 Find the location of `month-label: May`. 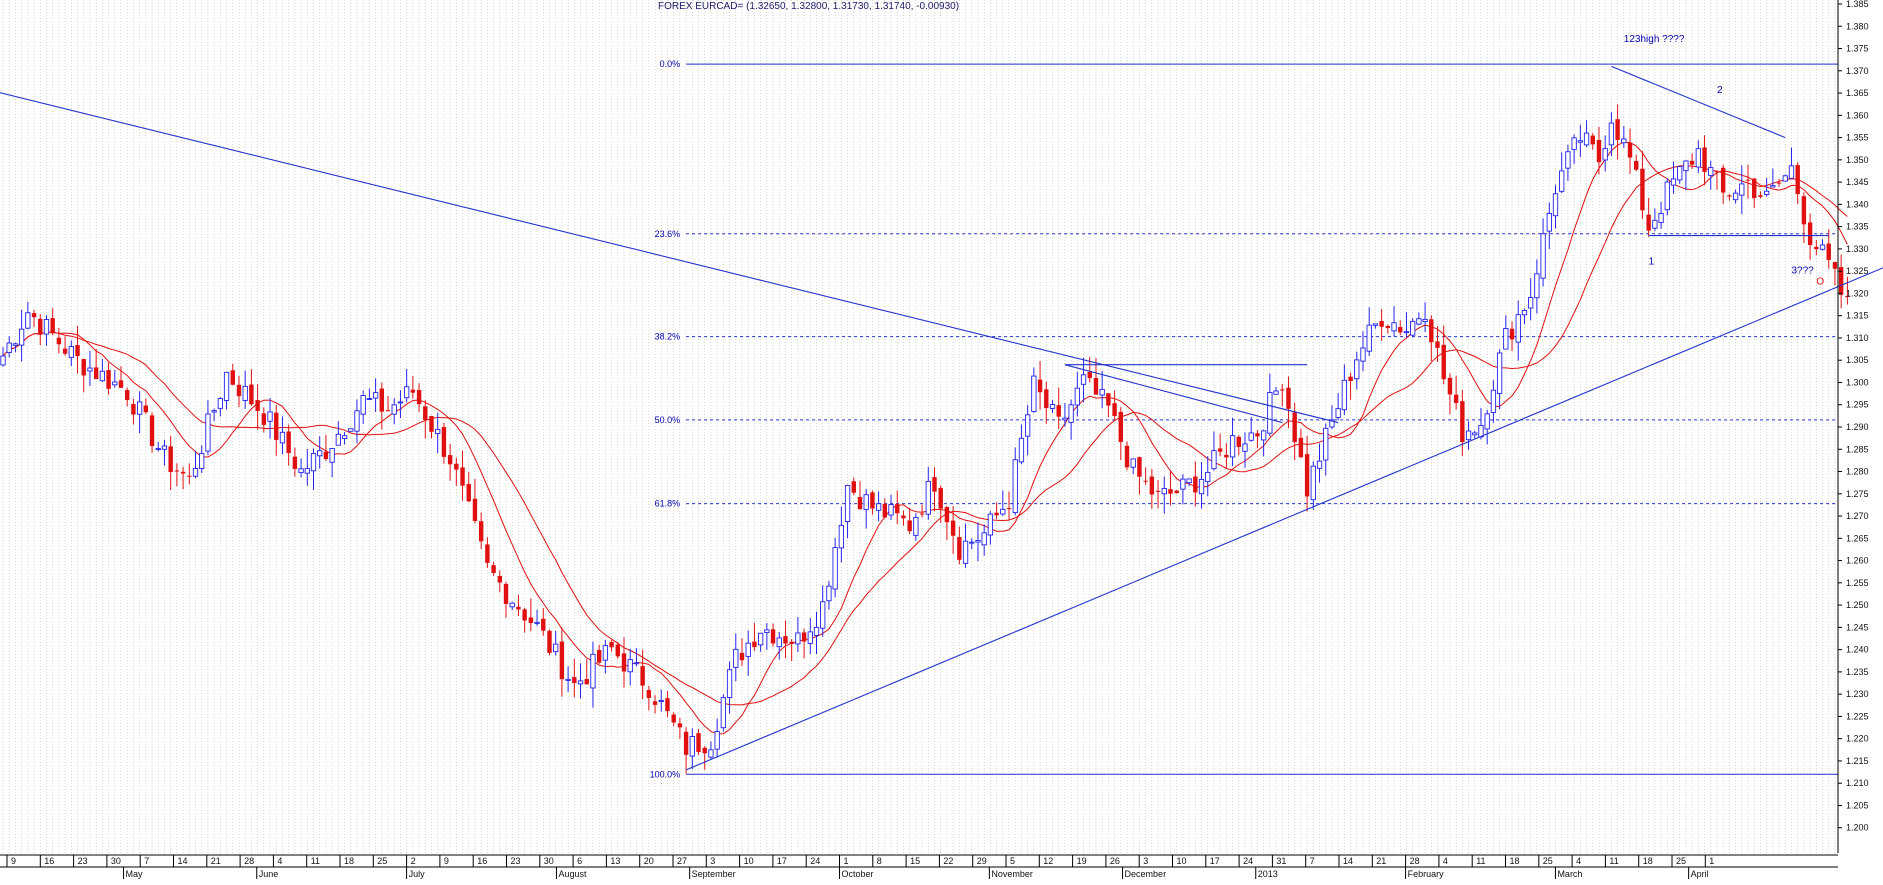

month-label: May is located at coordinates (135, 874).